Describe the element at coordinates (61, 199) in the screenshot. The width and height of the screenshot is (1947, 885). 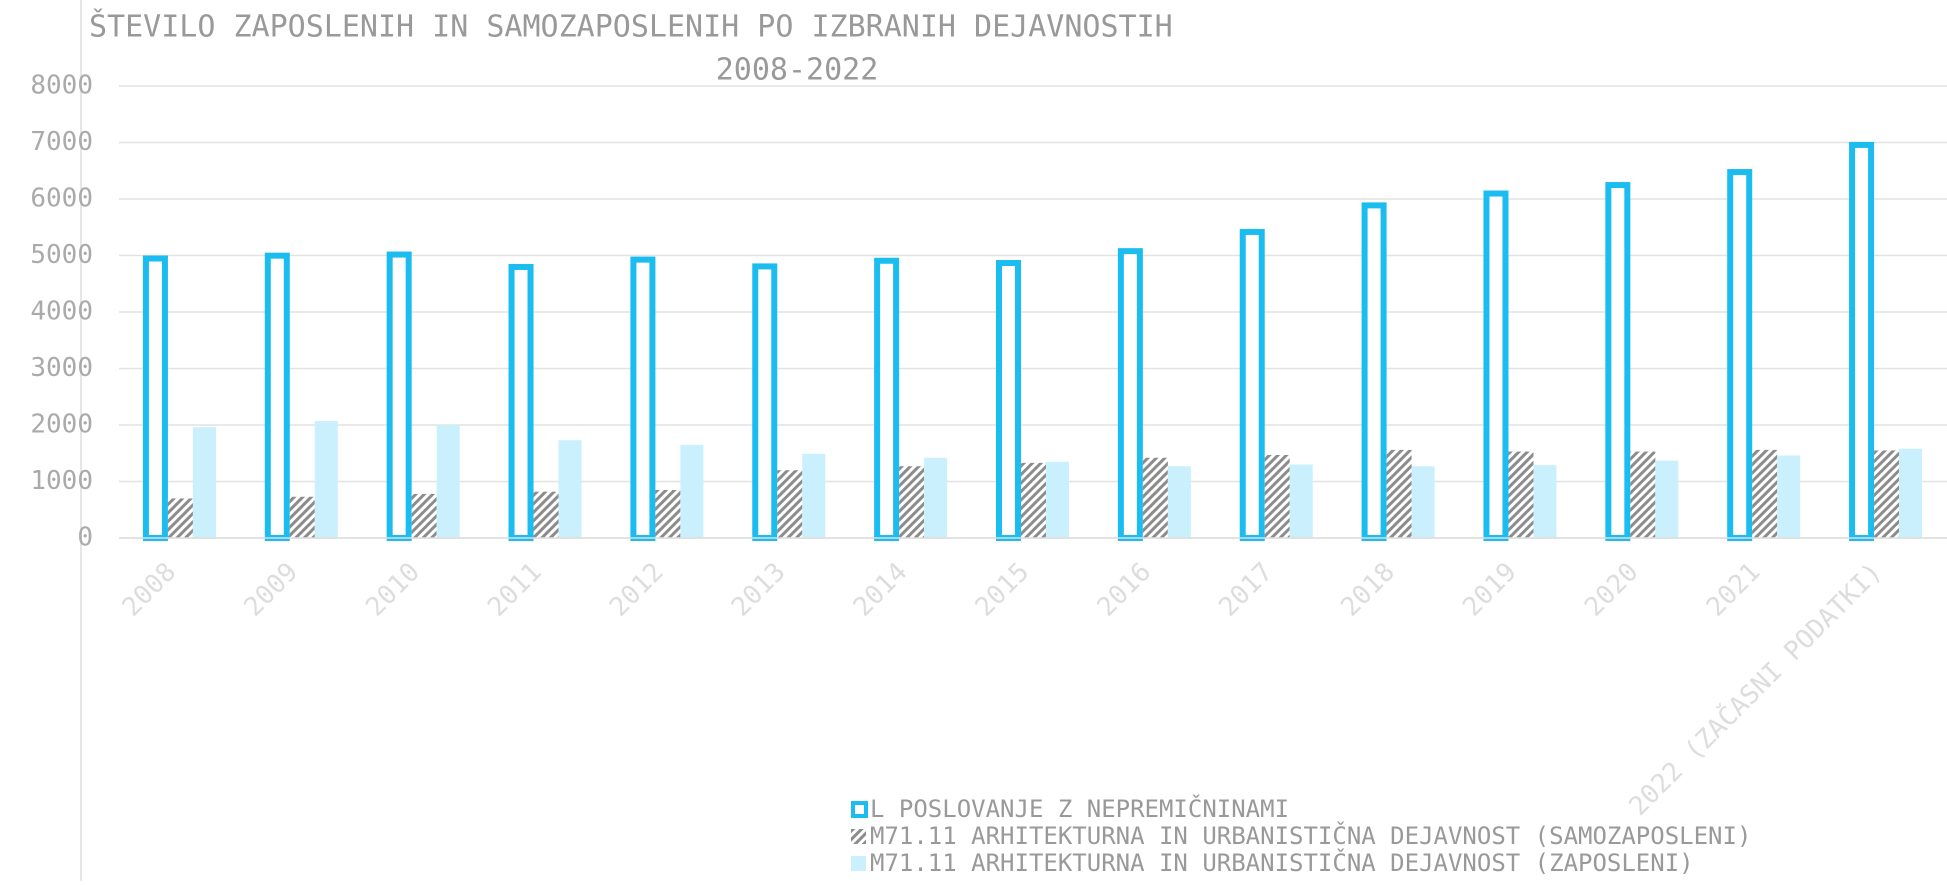
I see `y-tick-label: 6000` at that location.